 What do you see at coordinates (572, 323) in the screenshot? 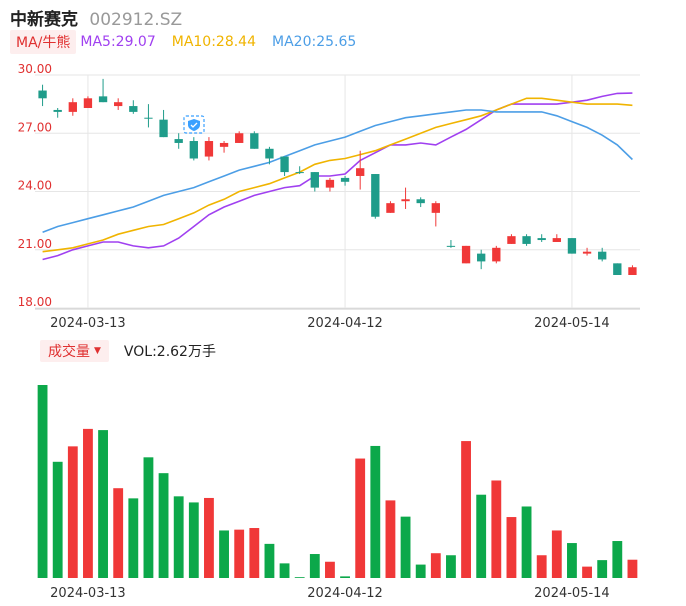
I see `x-tick-label: 2024-05-14` at bounding box center [572, 323].